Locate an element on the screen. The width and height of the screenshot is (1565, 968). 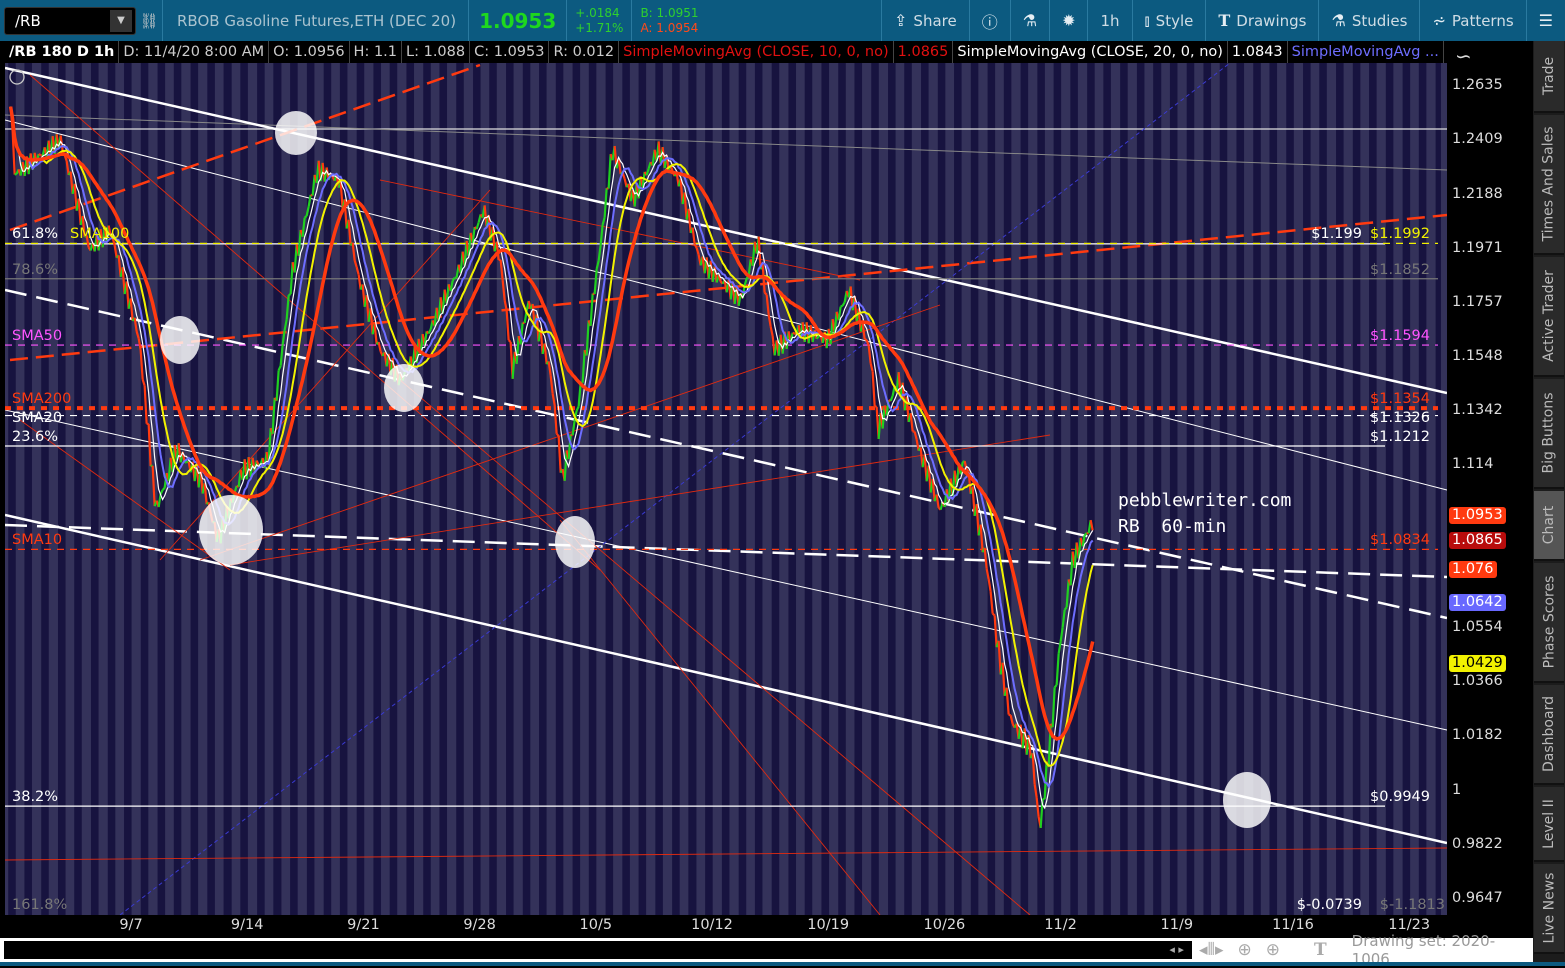
settings-button: ✹ is located at coordinates (1068, 20).